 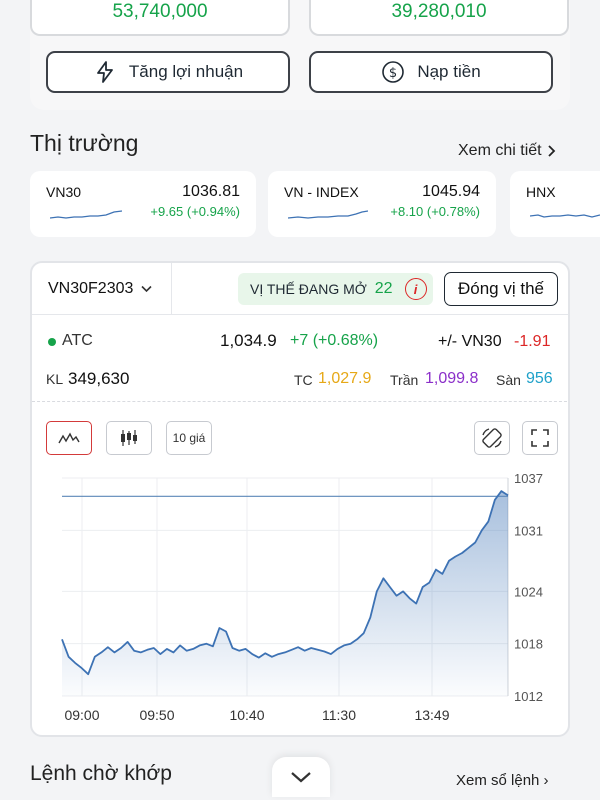 What do you see at coordinates (105, 72) in the screenshot?
I see `lightning-icon` at bounding box center [105, 72].